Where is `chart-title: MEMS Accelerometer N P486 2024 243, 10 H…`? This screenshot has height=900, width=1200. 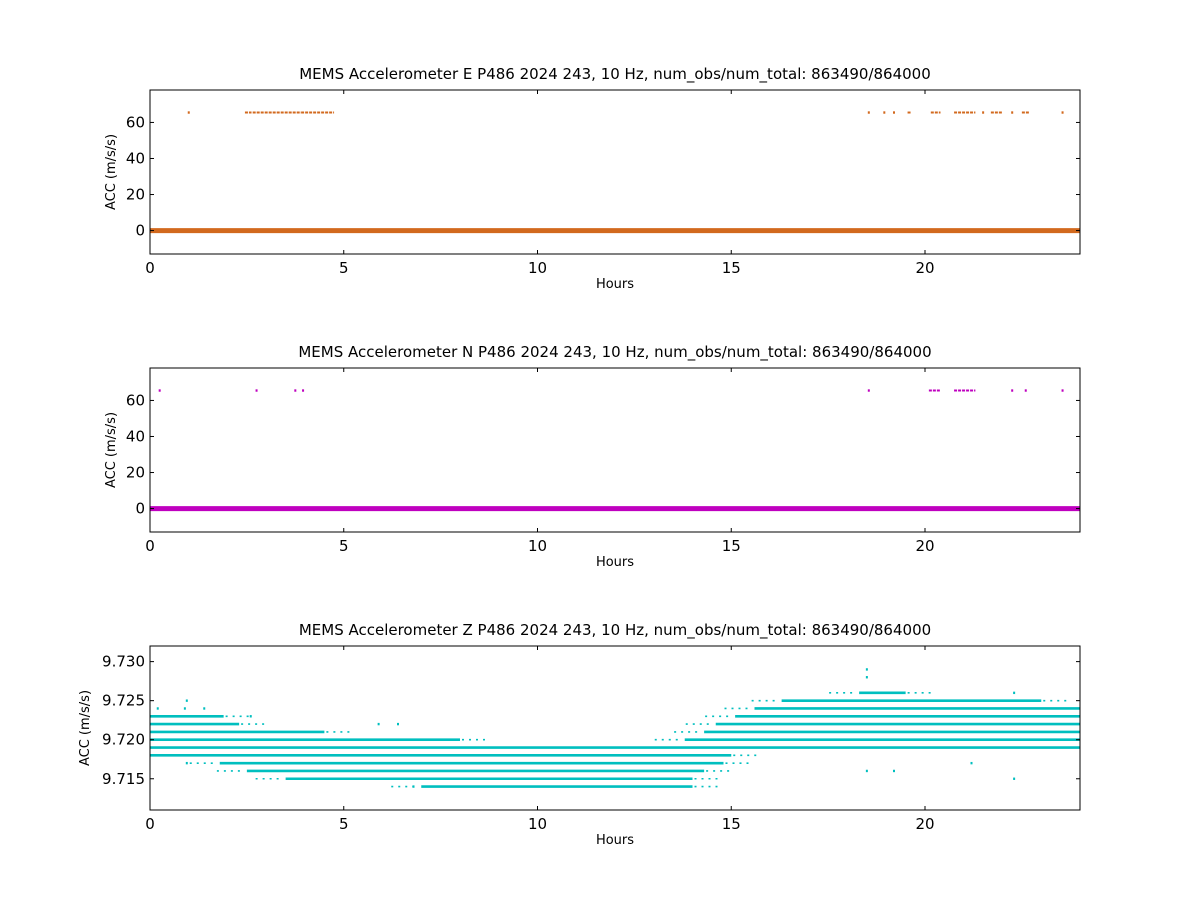
chart-title: MEMS Accelerometer N P486 2024 243, 10 H… is located at coordinates (614, 352).